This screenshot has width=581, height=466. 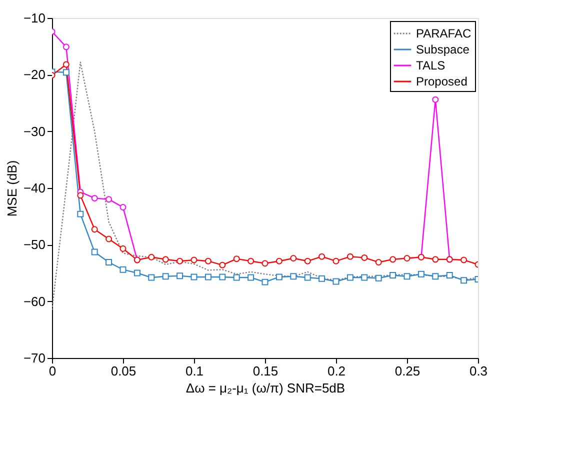 What do you see at coordinates (266, 388) in the screenshot?
I see `x-axis-title: Δω = μ₂-μ₁ (ω/π) SNR=5dB` at bounding box center [266, 388].